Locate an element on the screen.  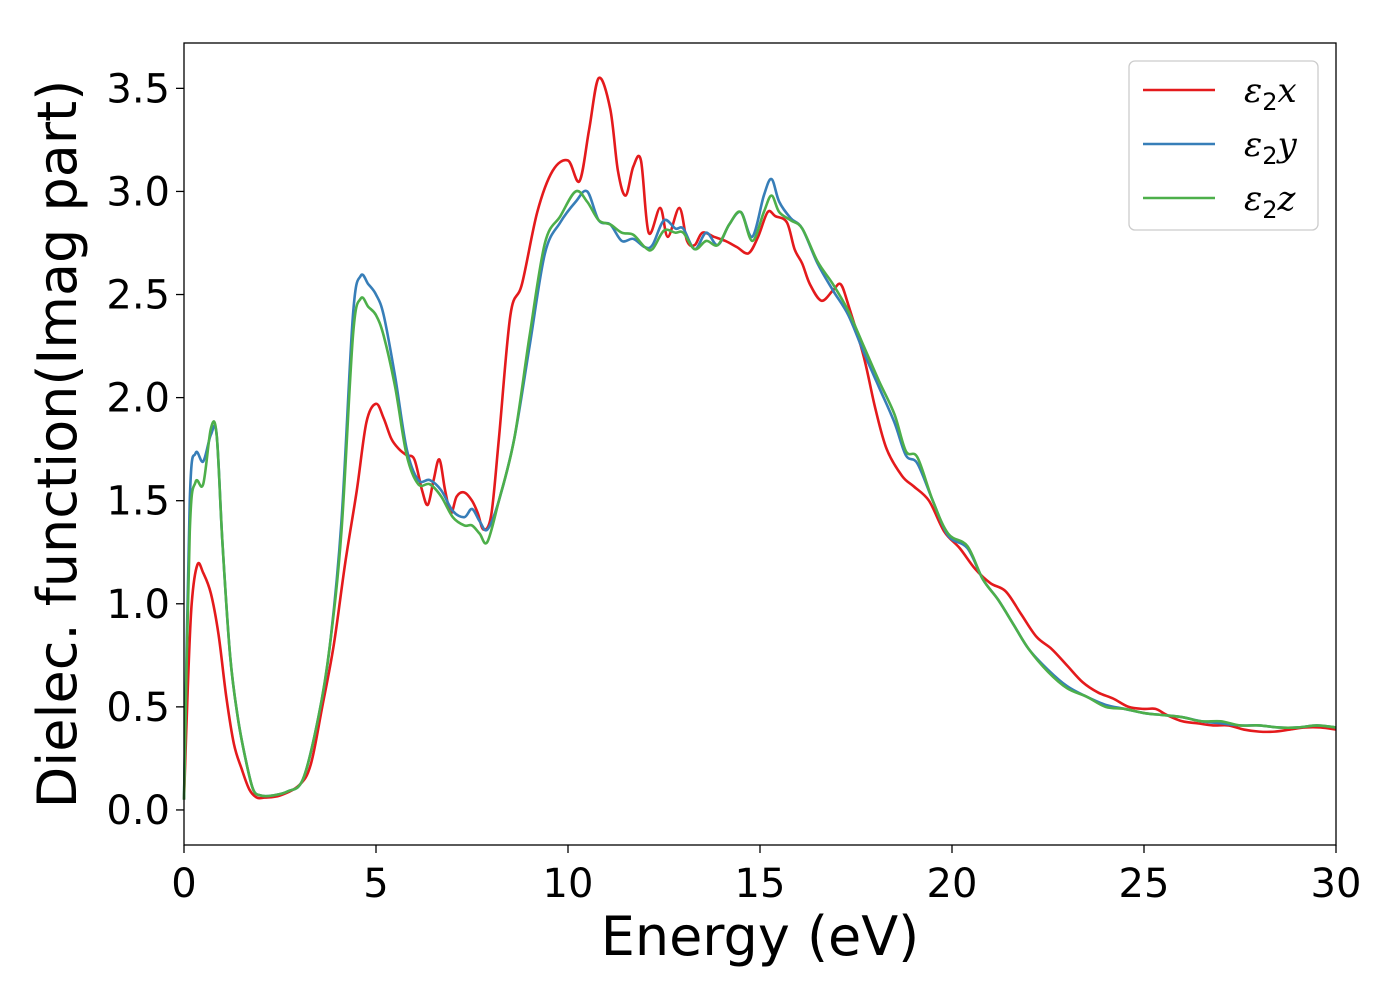
y-tick-label: 3.5 is located at coordinates (138, 89).